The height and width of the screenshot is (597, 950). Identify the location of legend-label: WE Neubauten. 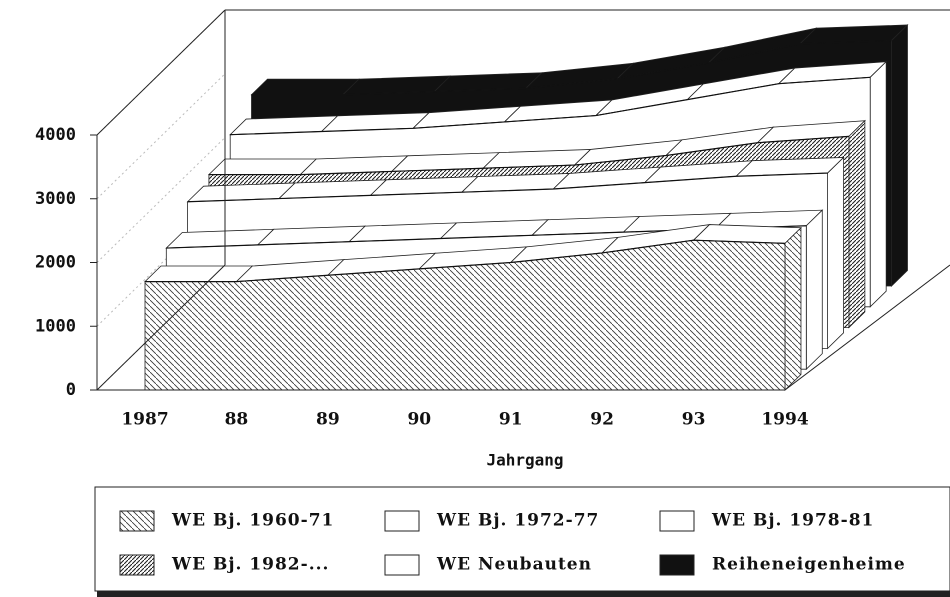
(514, 565).